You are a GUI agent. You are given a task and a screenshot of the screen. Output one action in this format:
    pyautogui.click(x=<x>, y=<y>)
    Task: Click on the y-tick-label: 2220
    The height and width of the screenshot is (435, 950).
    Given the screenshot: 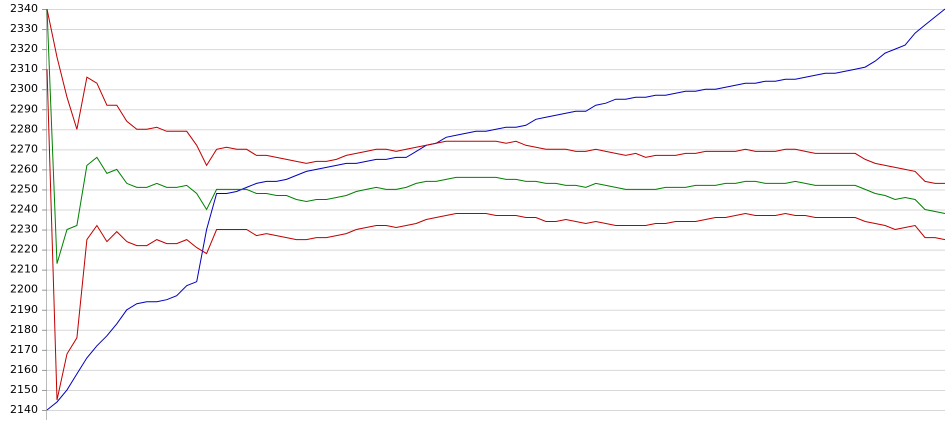 What is the action you would take?
    pyautogui.click(x=24, y=249)
    